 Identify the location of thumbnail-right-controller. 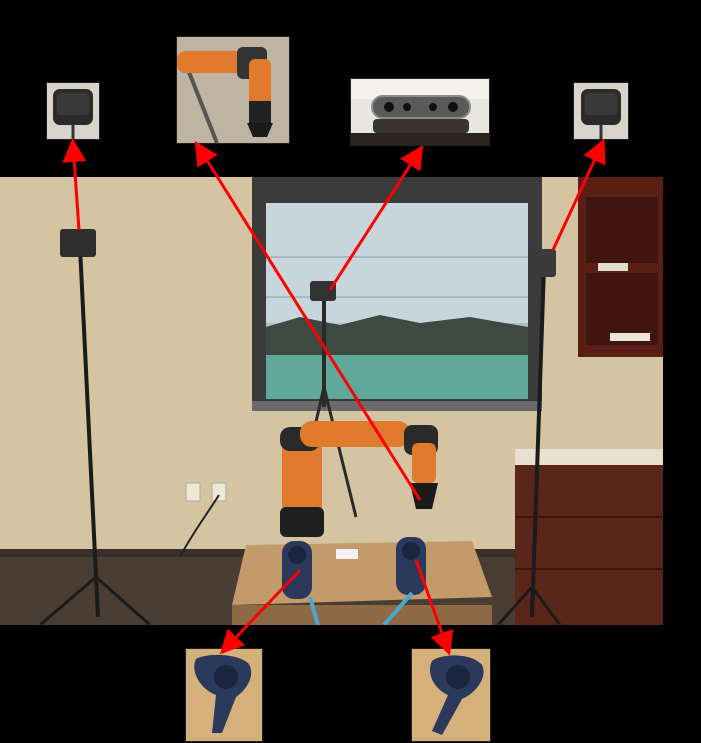
(451, 695).